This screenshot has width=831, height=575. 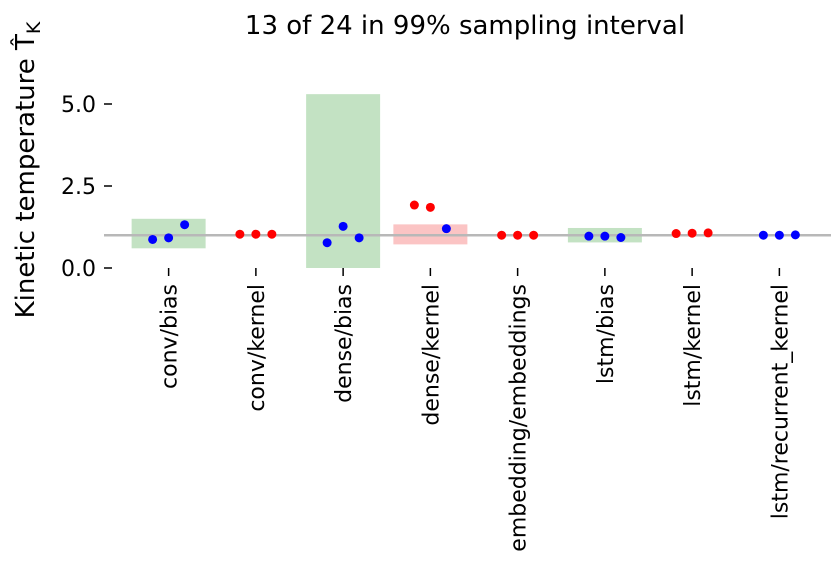 I want to click on y-axis-label-subscript: K, so click(x=34, y=27).